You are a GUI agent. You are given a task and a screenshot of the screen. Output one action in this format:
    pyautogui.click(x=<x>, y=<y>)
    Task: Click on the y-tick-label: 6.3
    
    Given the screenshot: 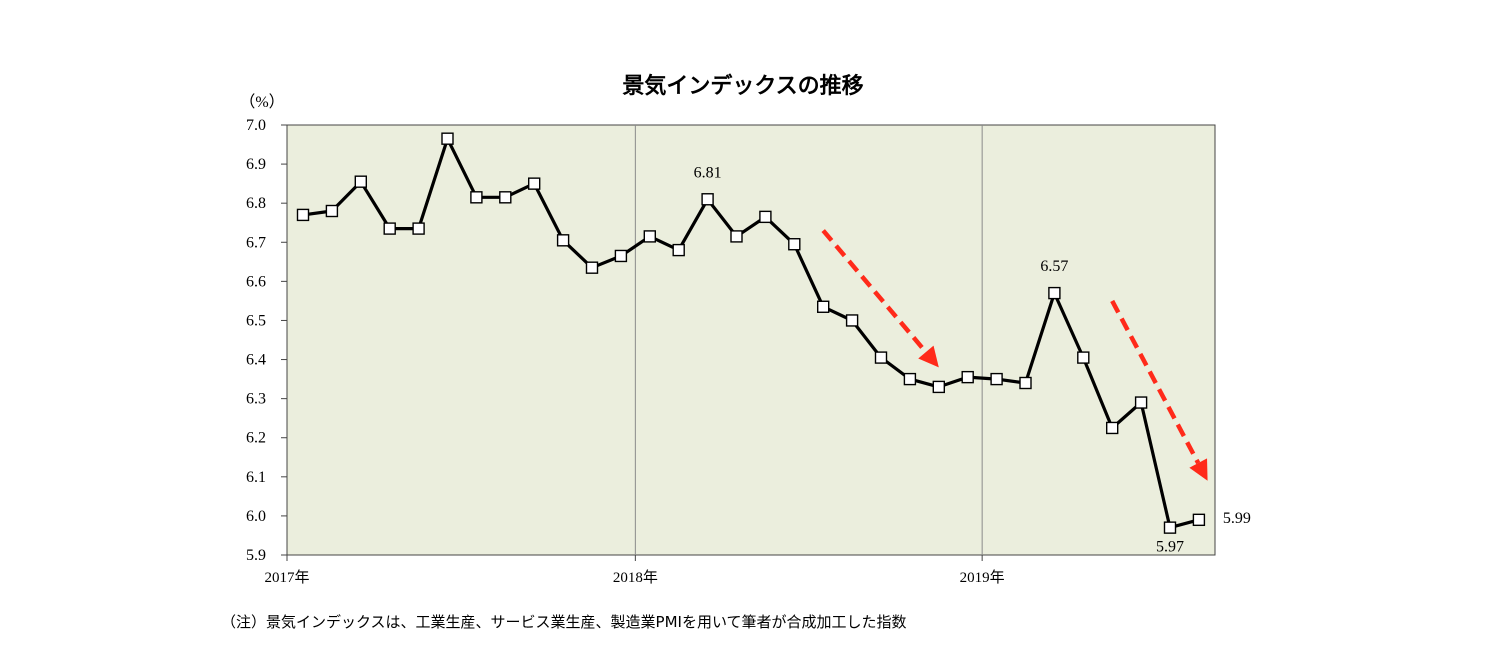 What is the action you would take?
    pyautogui.click(x=256, y=399)
    